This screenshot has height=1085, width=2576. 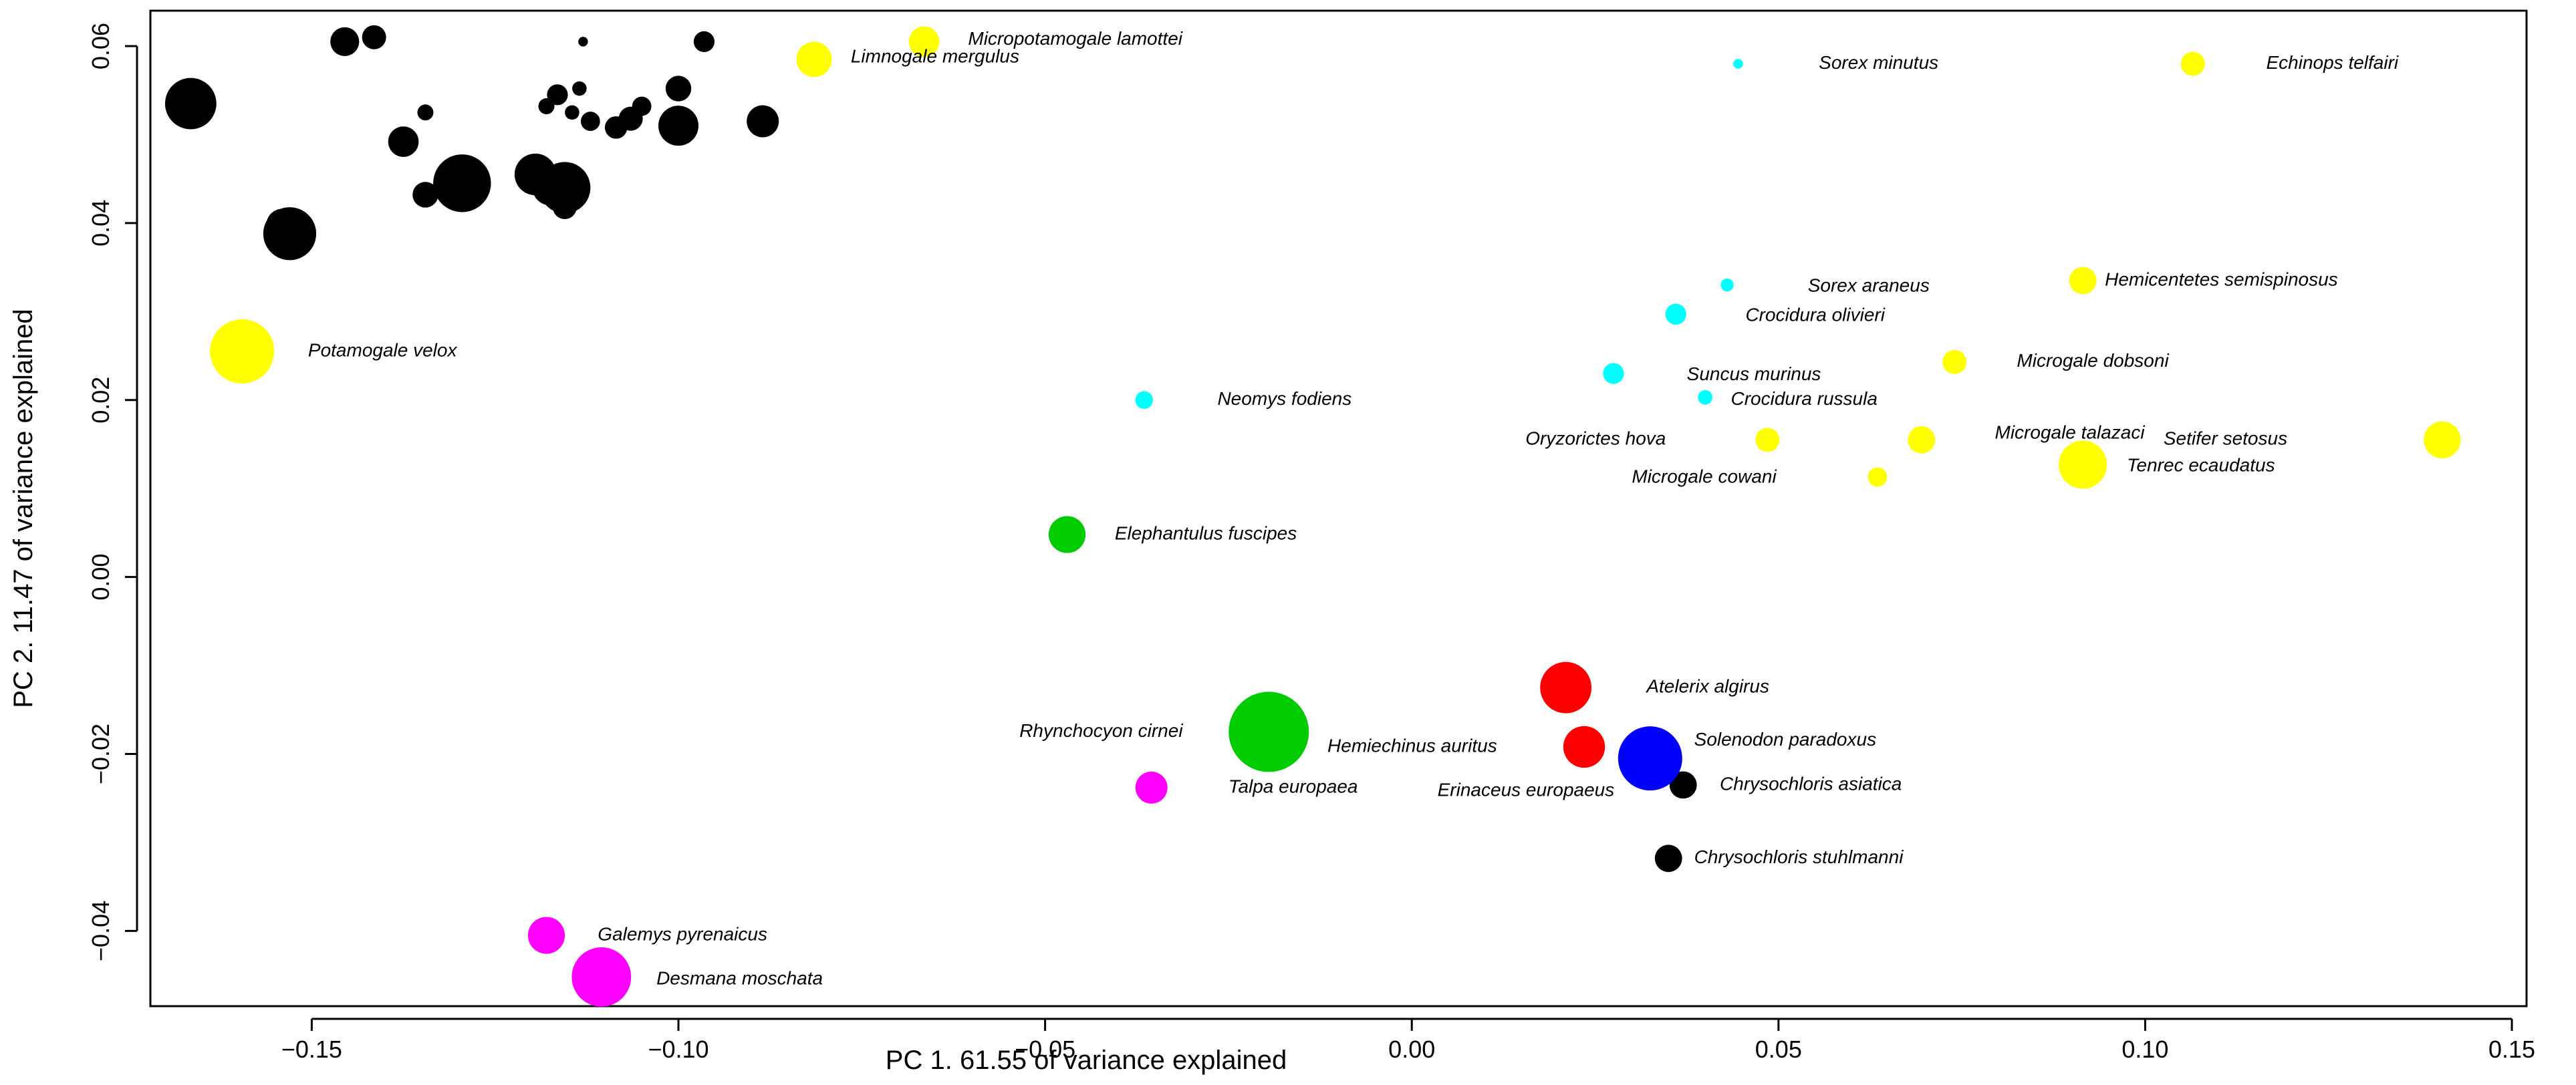 I want to click on point-label-17: Elephantulus fuscipes, so click(x=1206, y=532).